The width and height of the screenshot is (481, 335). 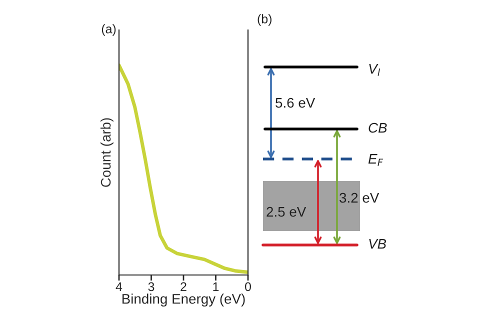 I want to click on x-axis-title: Binding Energy (eV), so click(x=183, y=300).